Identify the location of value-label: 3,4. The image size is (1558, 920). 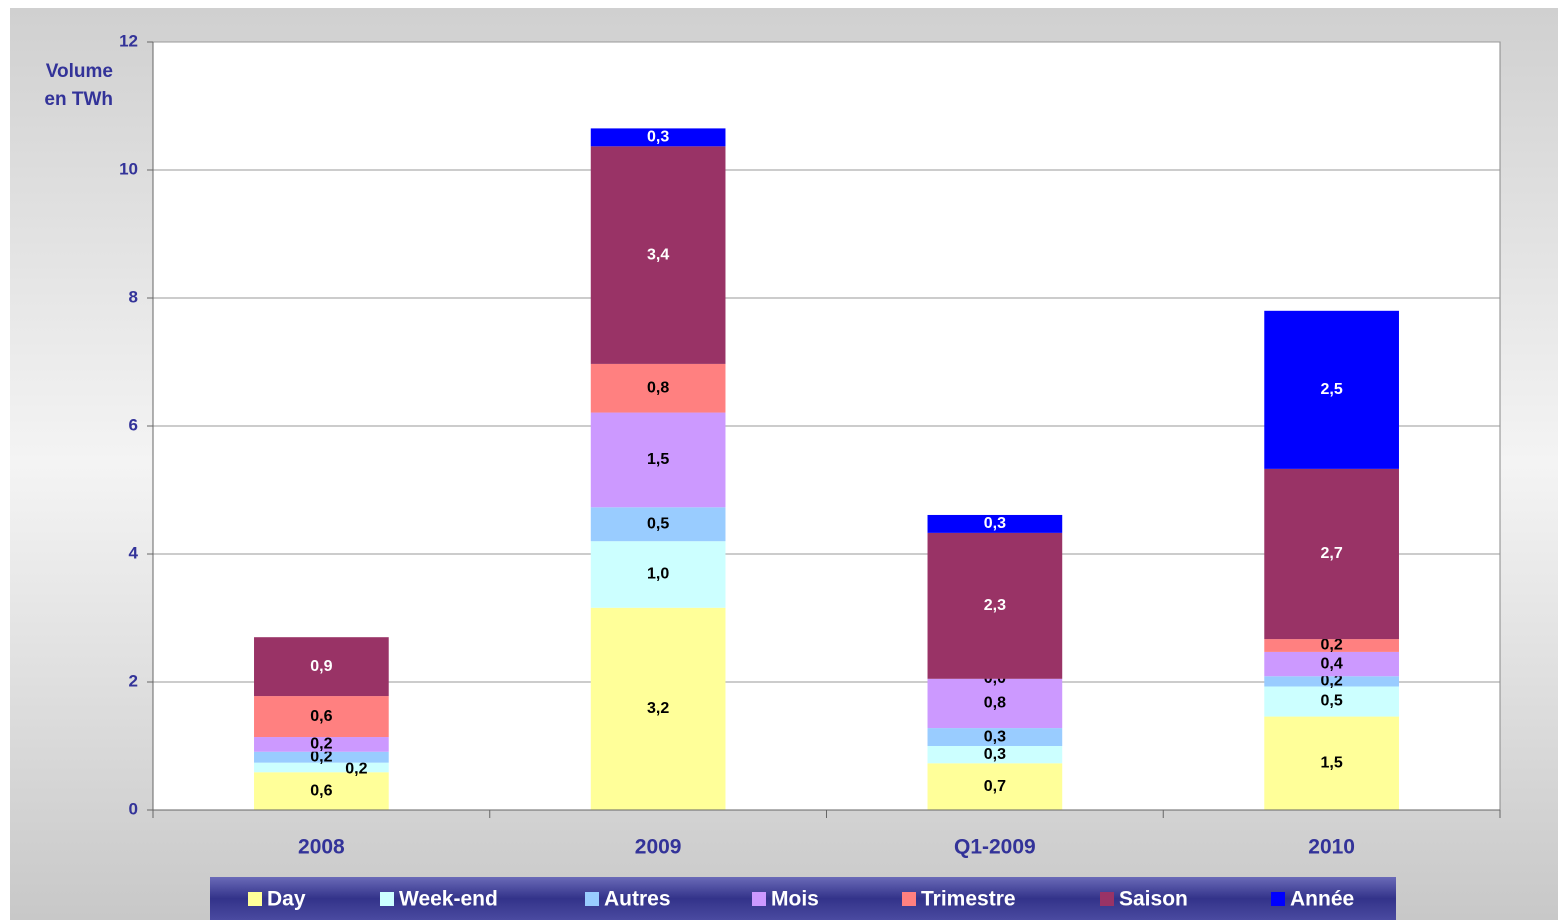
(658, 254).